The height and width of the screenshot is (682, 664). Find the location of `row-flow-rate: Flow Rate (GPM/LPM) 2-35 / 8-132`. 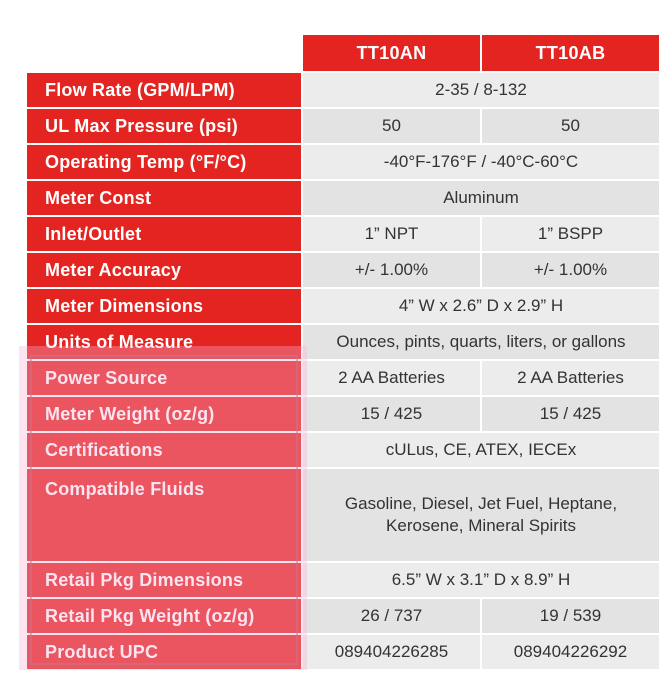

row-flow-rate: Flow Rate (GPM/LPM) 2-35 / 8-132 is located at coordinates (343, 90).